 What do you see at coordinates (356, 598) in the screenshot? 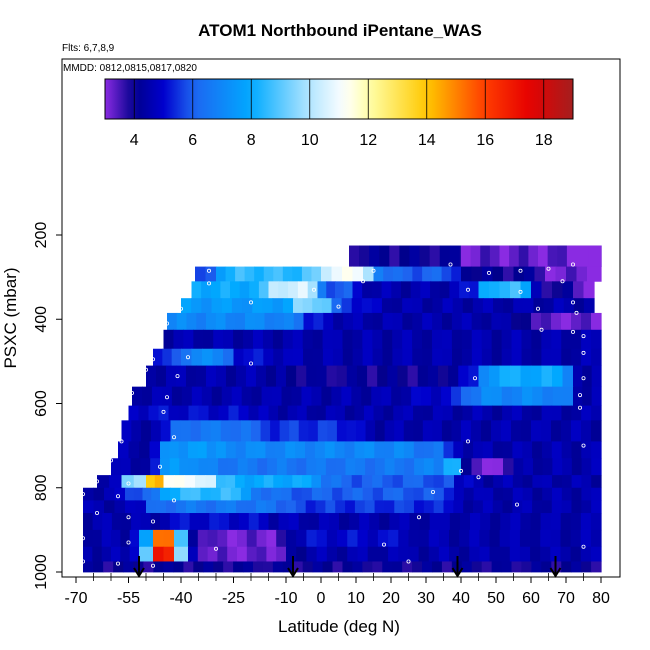
I see `x-tick-label: 10` at bounding box center [356, 598].